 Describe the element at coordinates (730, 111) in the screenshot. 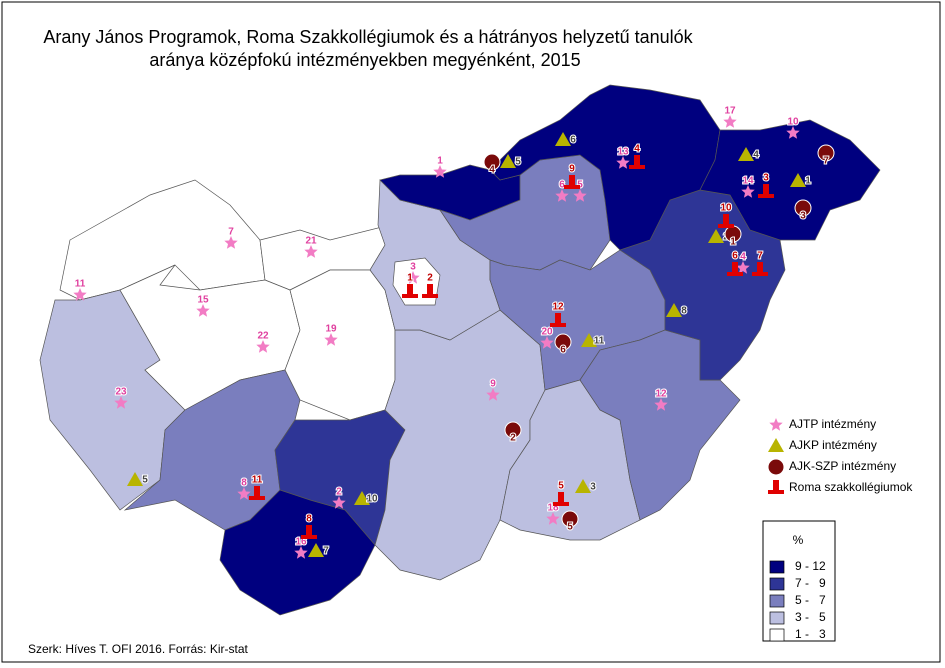

I see `marker-label: 17` at that location.